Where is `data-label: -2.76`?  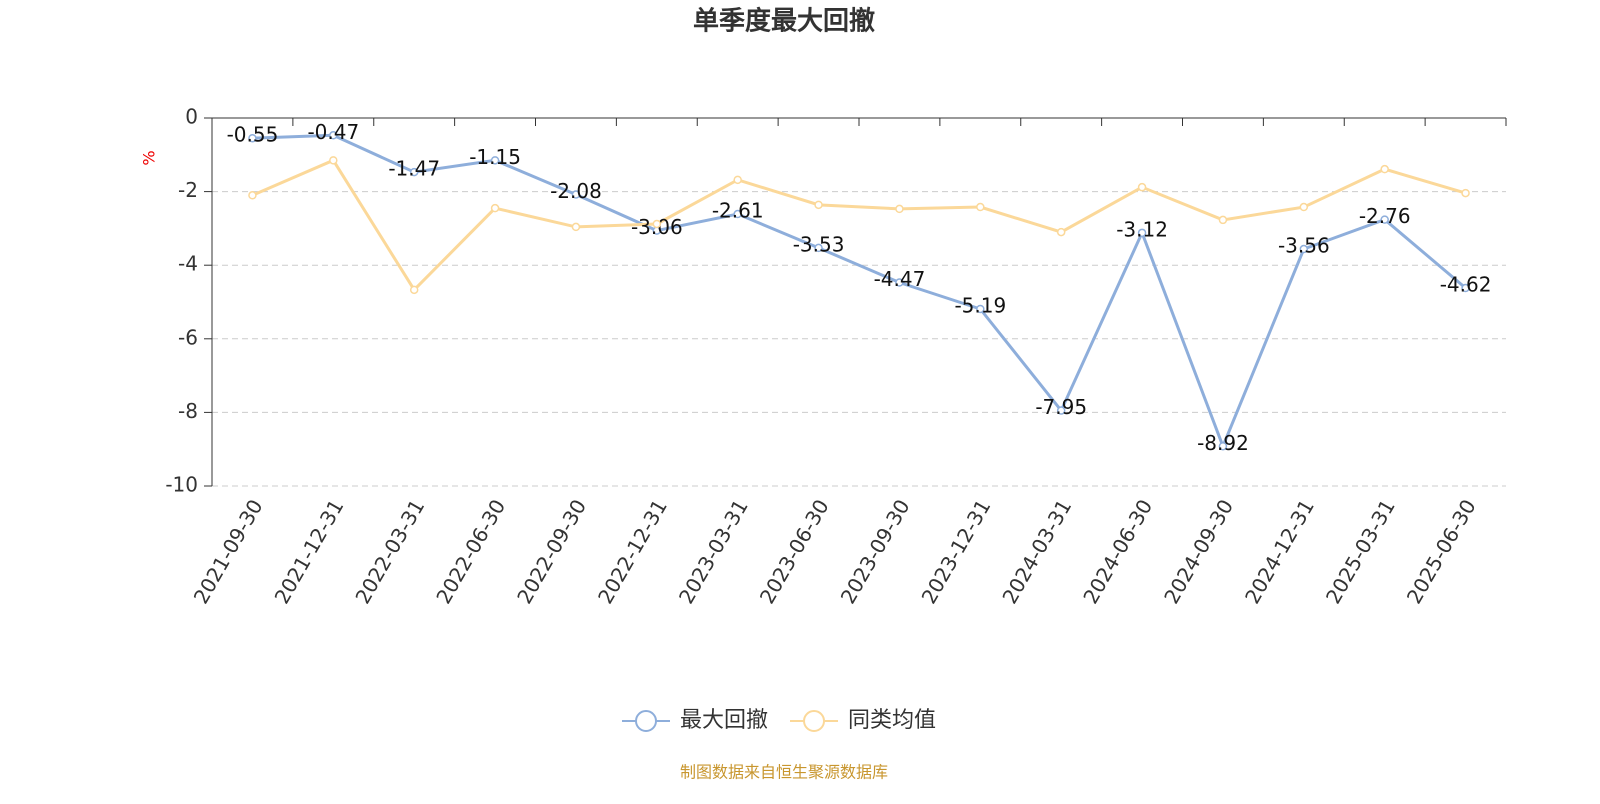
data-label: -2.76 is located at coordinates (1385, 216).